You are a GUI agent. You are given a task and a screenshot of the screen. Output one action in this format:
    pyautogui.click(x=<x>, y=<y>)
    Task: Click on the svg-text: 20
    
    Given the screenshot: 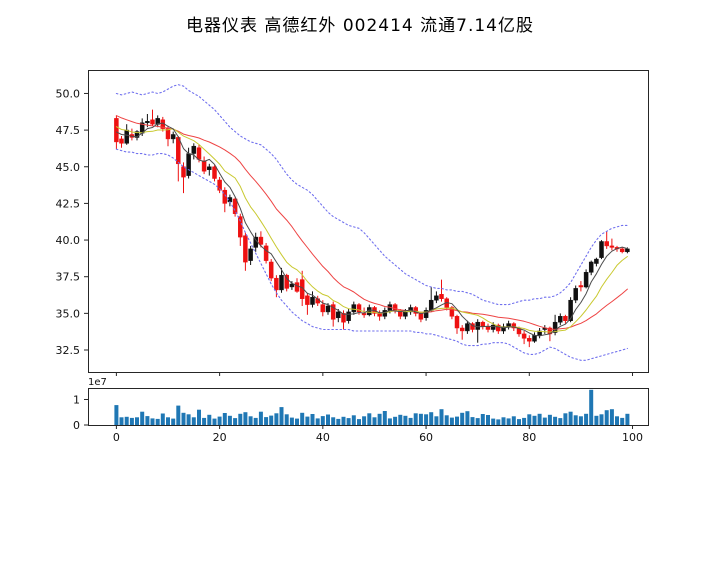 What is the action you would take?
    pyautogui.click(x=220, y=437)
    